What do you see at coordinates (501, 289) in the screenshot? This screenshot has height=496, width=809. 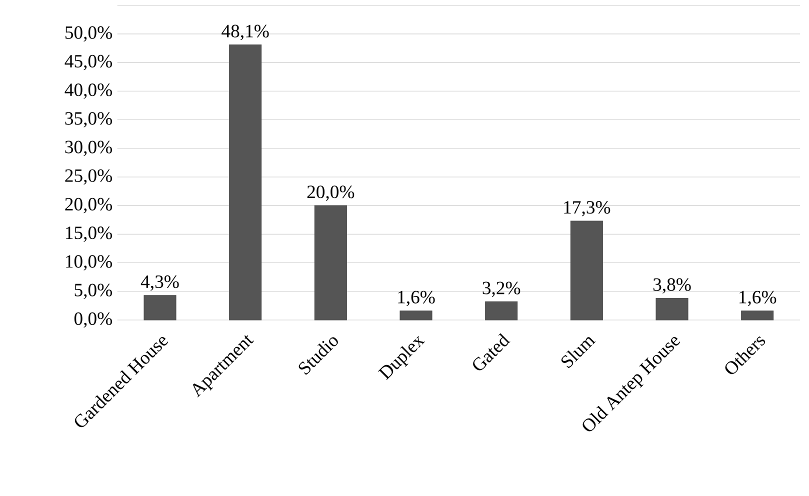 I see `data-label: 3,2%` at bounding box center [501, 289].